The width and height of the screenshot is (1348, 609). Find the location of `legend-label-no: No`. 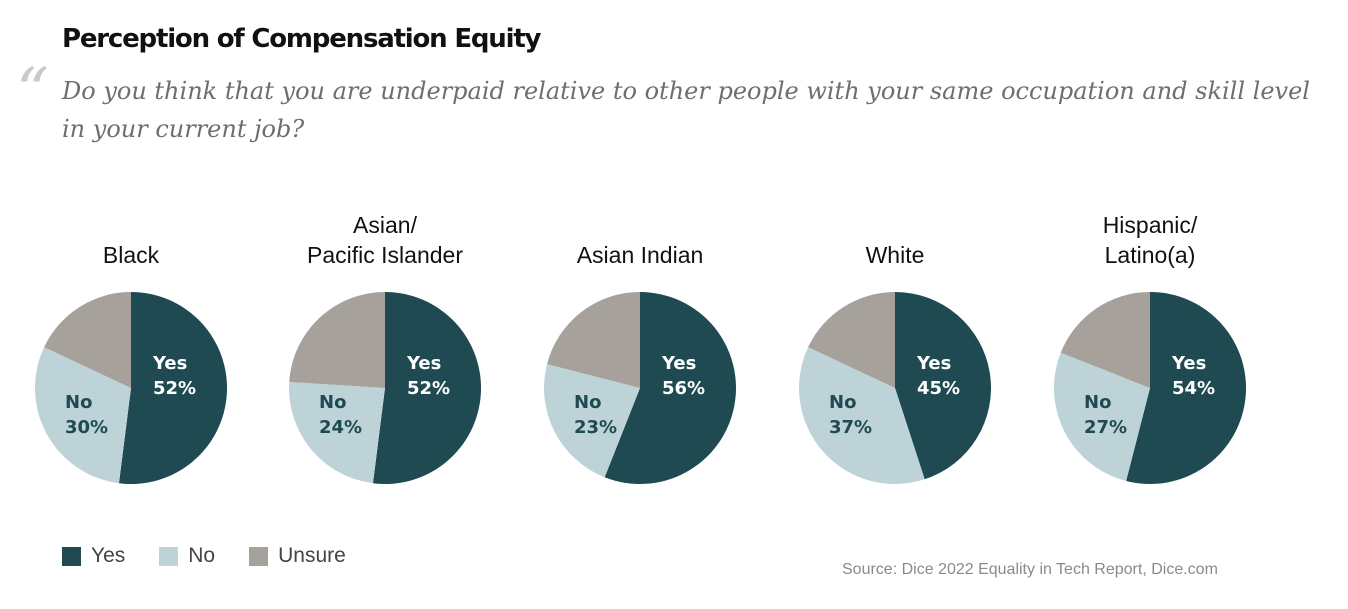

legend-label-no: No is located at coordinates (202, 555).